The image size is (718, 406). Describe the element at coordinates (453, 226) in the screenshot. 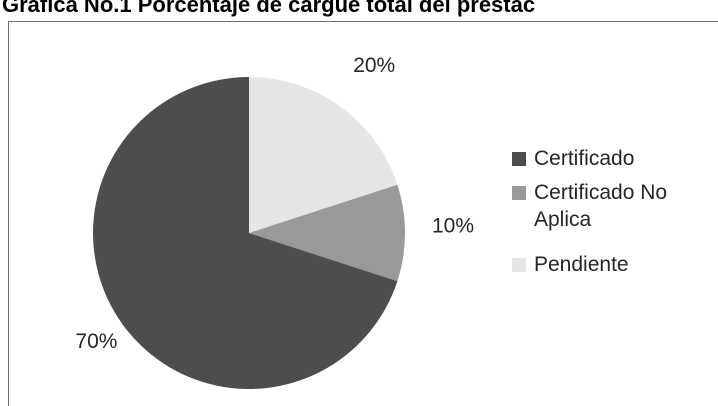

I see `data-label-certificado-no-aplica: 10%` at that location.